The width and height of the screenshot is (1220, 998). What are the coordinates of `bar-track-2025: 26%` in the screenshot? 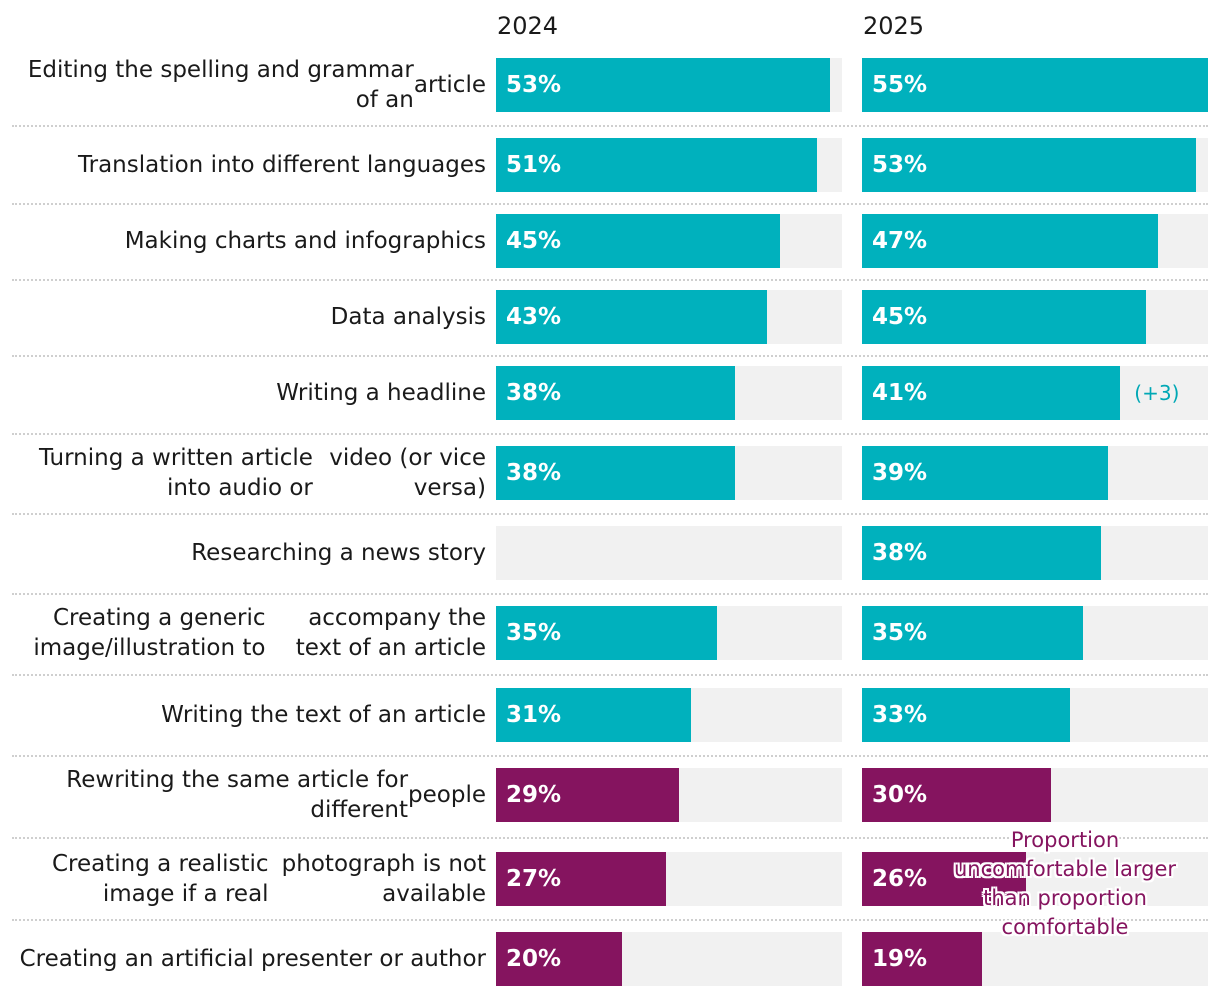 It's located at (1035, 879).